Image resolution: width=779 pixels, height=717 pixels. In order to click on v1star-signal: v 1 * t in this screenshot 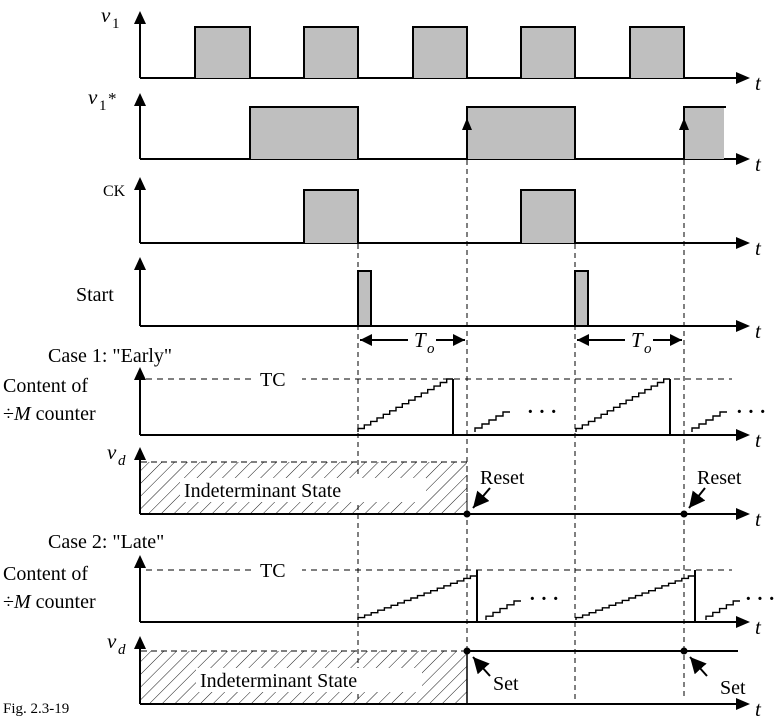, I will do `click(425, 130)`.